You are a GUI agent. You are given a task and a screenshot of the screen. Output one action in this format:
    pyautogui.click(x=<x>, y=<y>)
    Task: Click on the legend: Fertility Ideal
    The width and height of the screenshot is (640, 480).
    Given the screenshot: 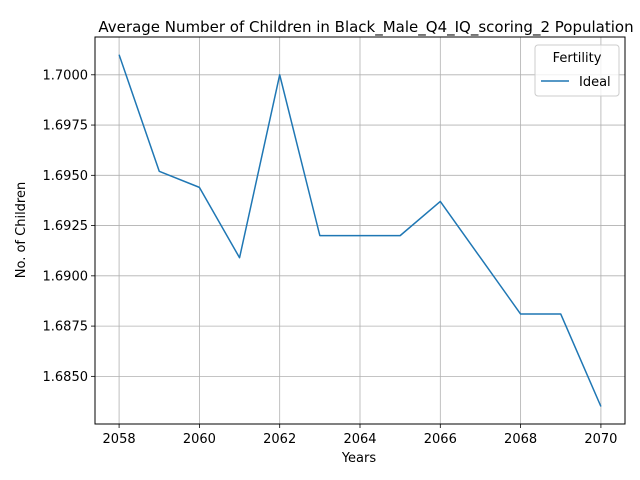 What is the action you would take?
    pyautogui.click(x=577, y=70)
    